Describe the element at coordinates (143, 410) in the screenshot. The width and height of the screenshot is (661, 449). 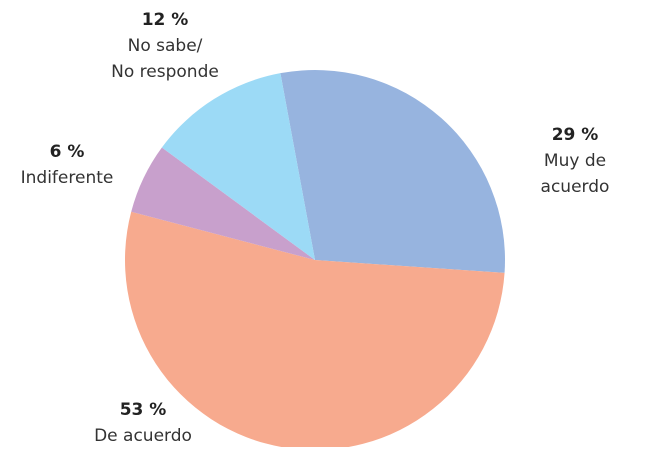
I see `value-label: 53 %` at that location.